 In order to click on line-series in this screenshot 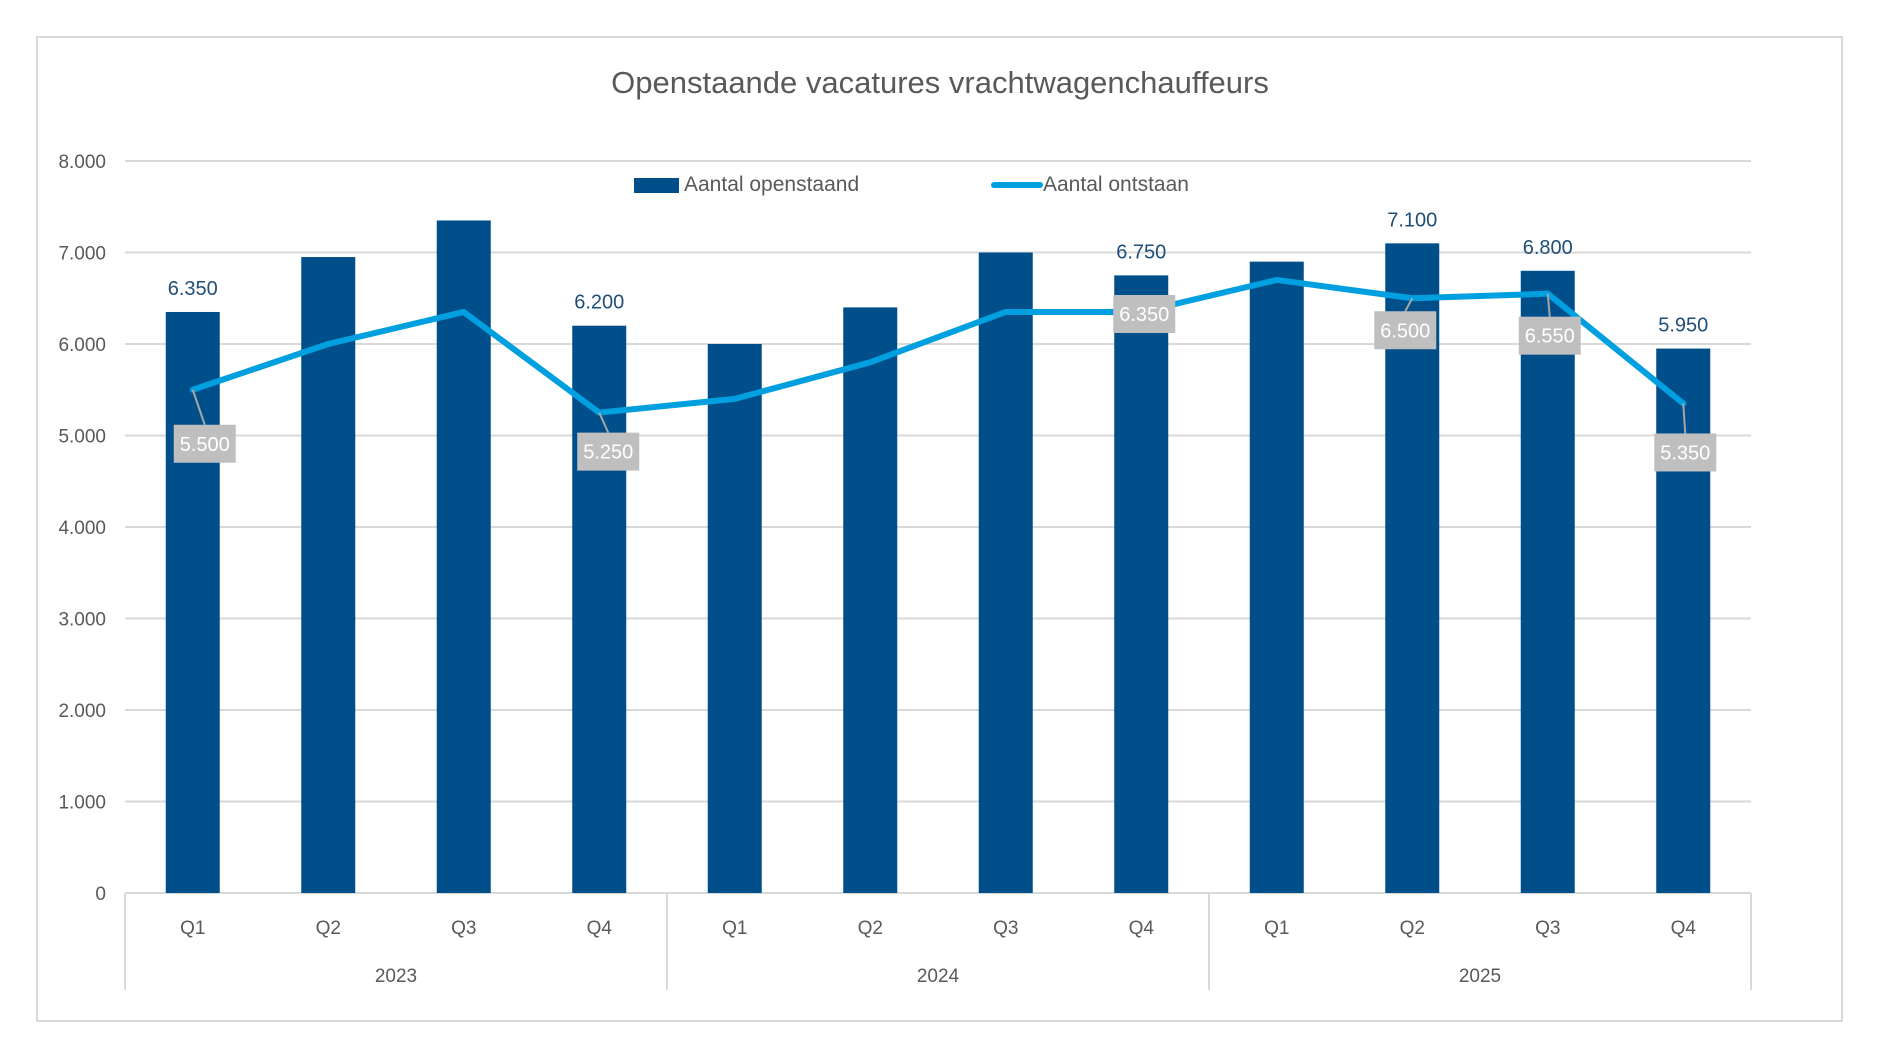, I will do `click(938, 346)`.